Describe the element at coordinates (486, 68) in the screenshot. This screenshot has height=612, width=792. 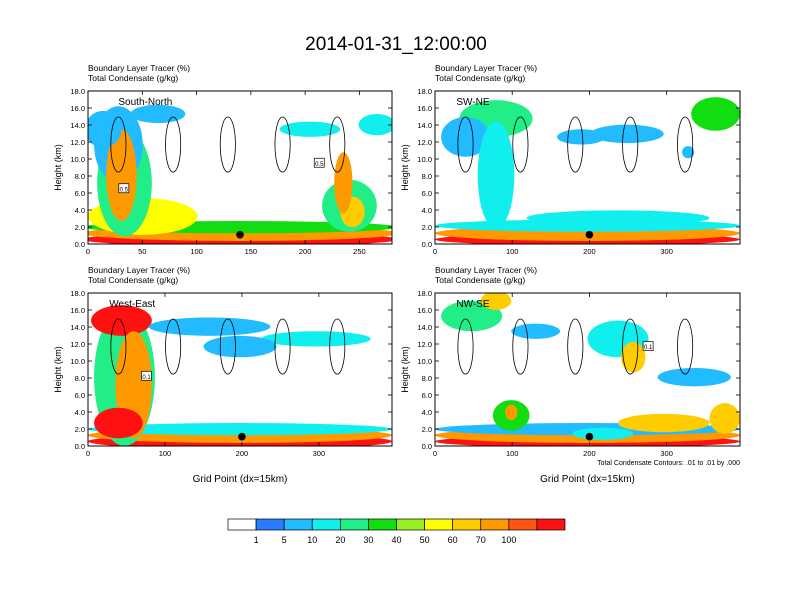
I see `panel-subtitle: Boundary Layer Tracer (%)` at that location.